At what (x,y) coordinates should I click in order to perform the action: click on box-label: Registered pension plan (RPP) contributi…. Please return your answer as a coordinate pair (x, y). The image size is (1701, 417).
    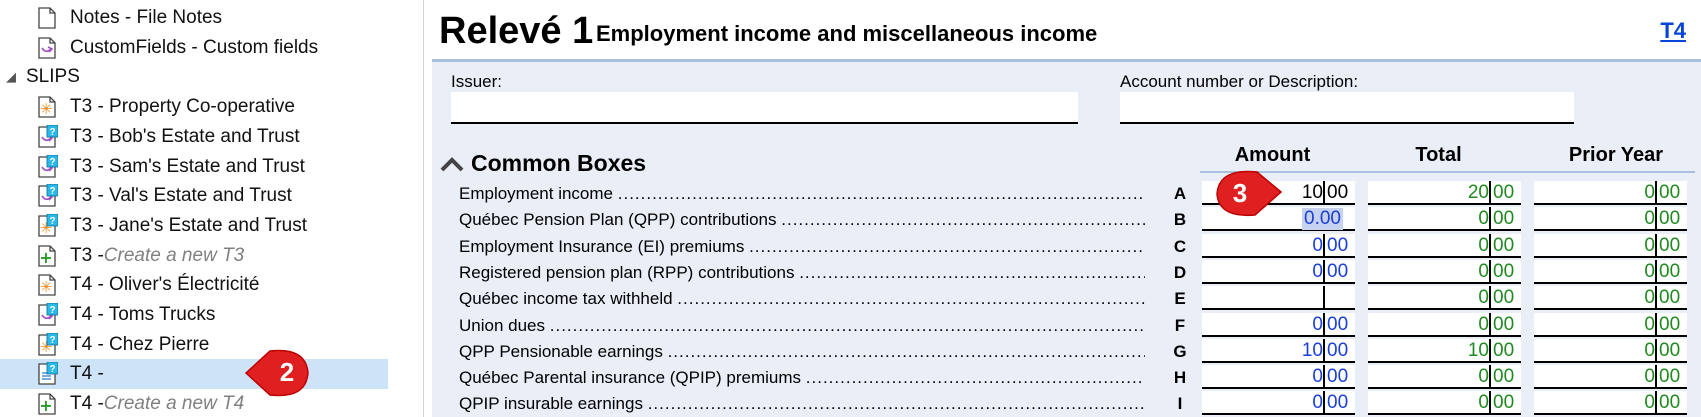
    Looking at the image, I should click on (802, 272).